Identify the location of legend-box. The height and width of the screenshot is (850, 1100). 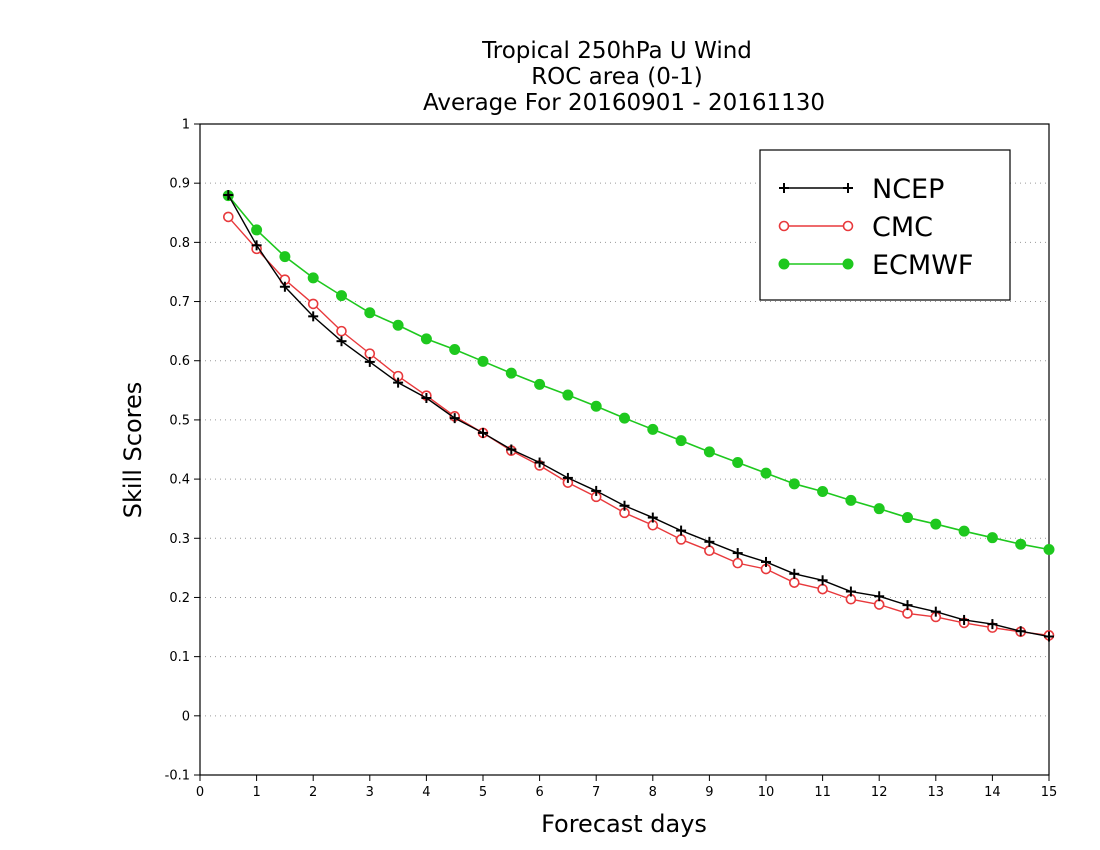
(885, 225).